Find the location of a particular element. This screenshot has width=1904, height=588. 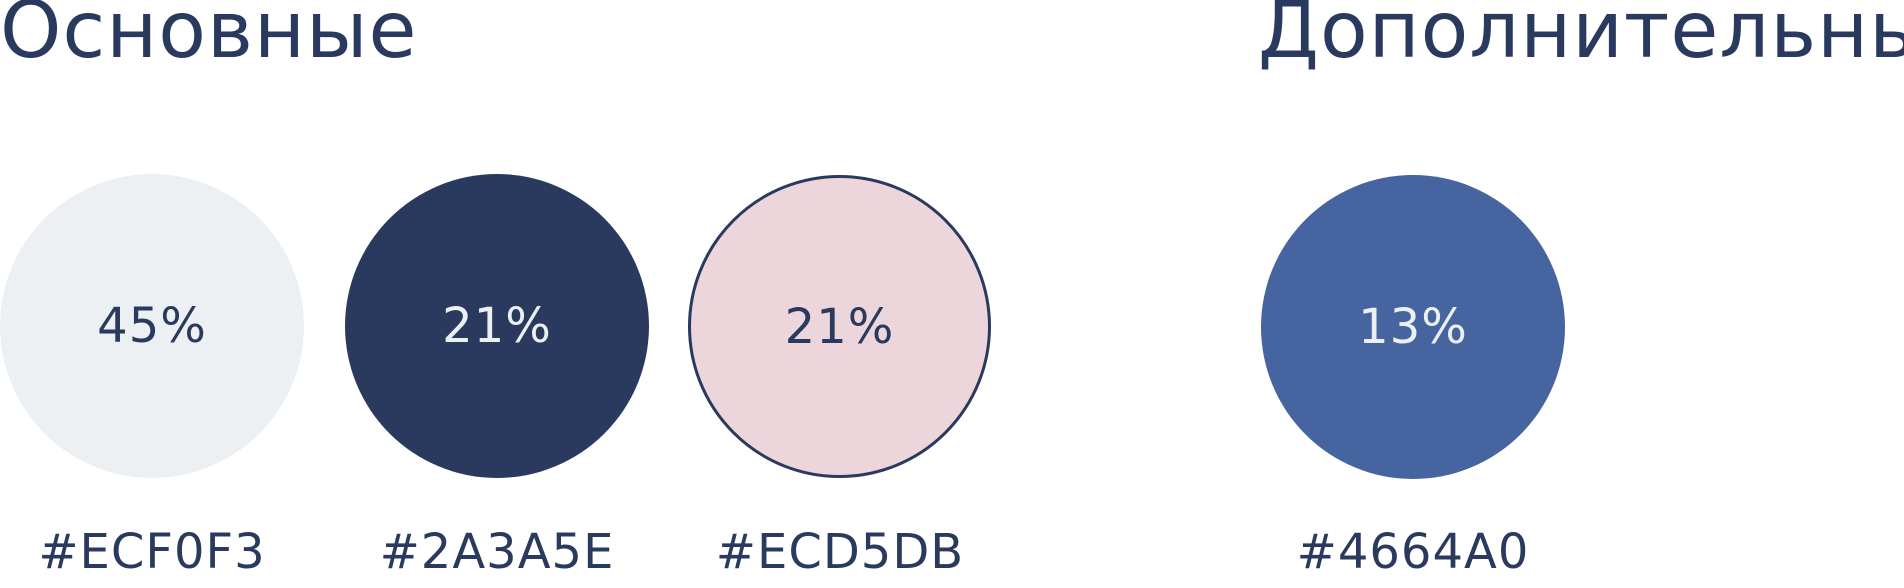

color-swatch-ecf0f3: 45% is located at coordinates (152, 326).